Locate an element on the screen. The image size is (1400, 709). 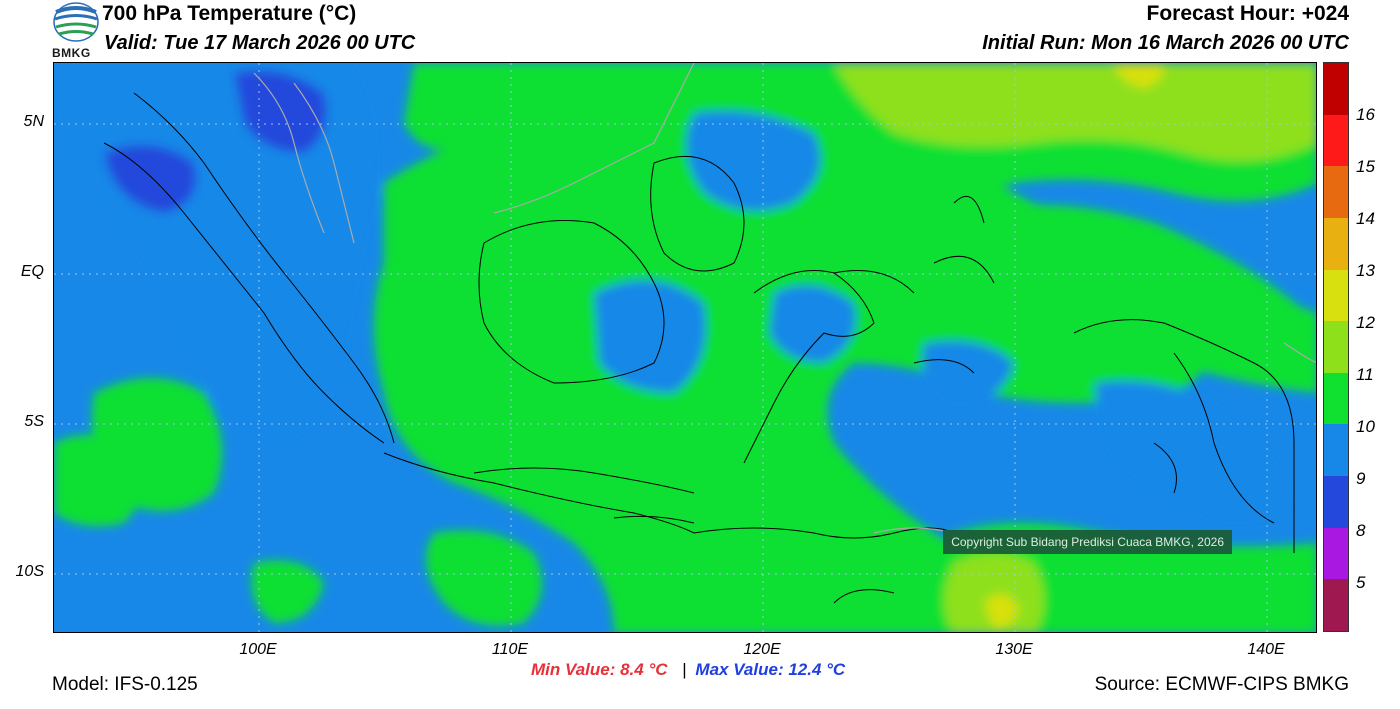
min-max-stats: Min Value: 8.4 °C | Max Value: 12.4 °C is located at coordinates (688, 670).